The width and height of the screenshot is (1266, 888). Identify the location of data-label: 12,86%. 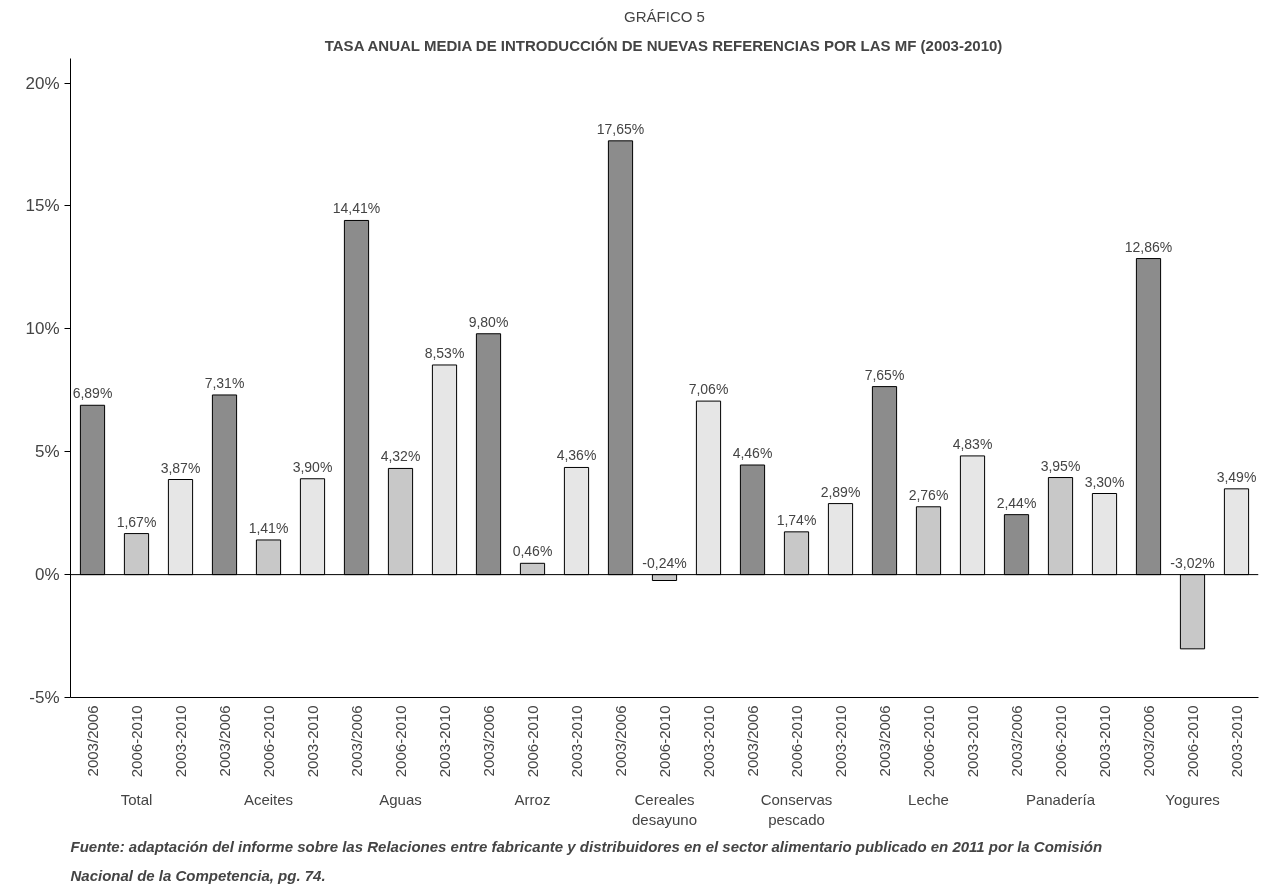
(1148, 246).